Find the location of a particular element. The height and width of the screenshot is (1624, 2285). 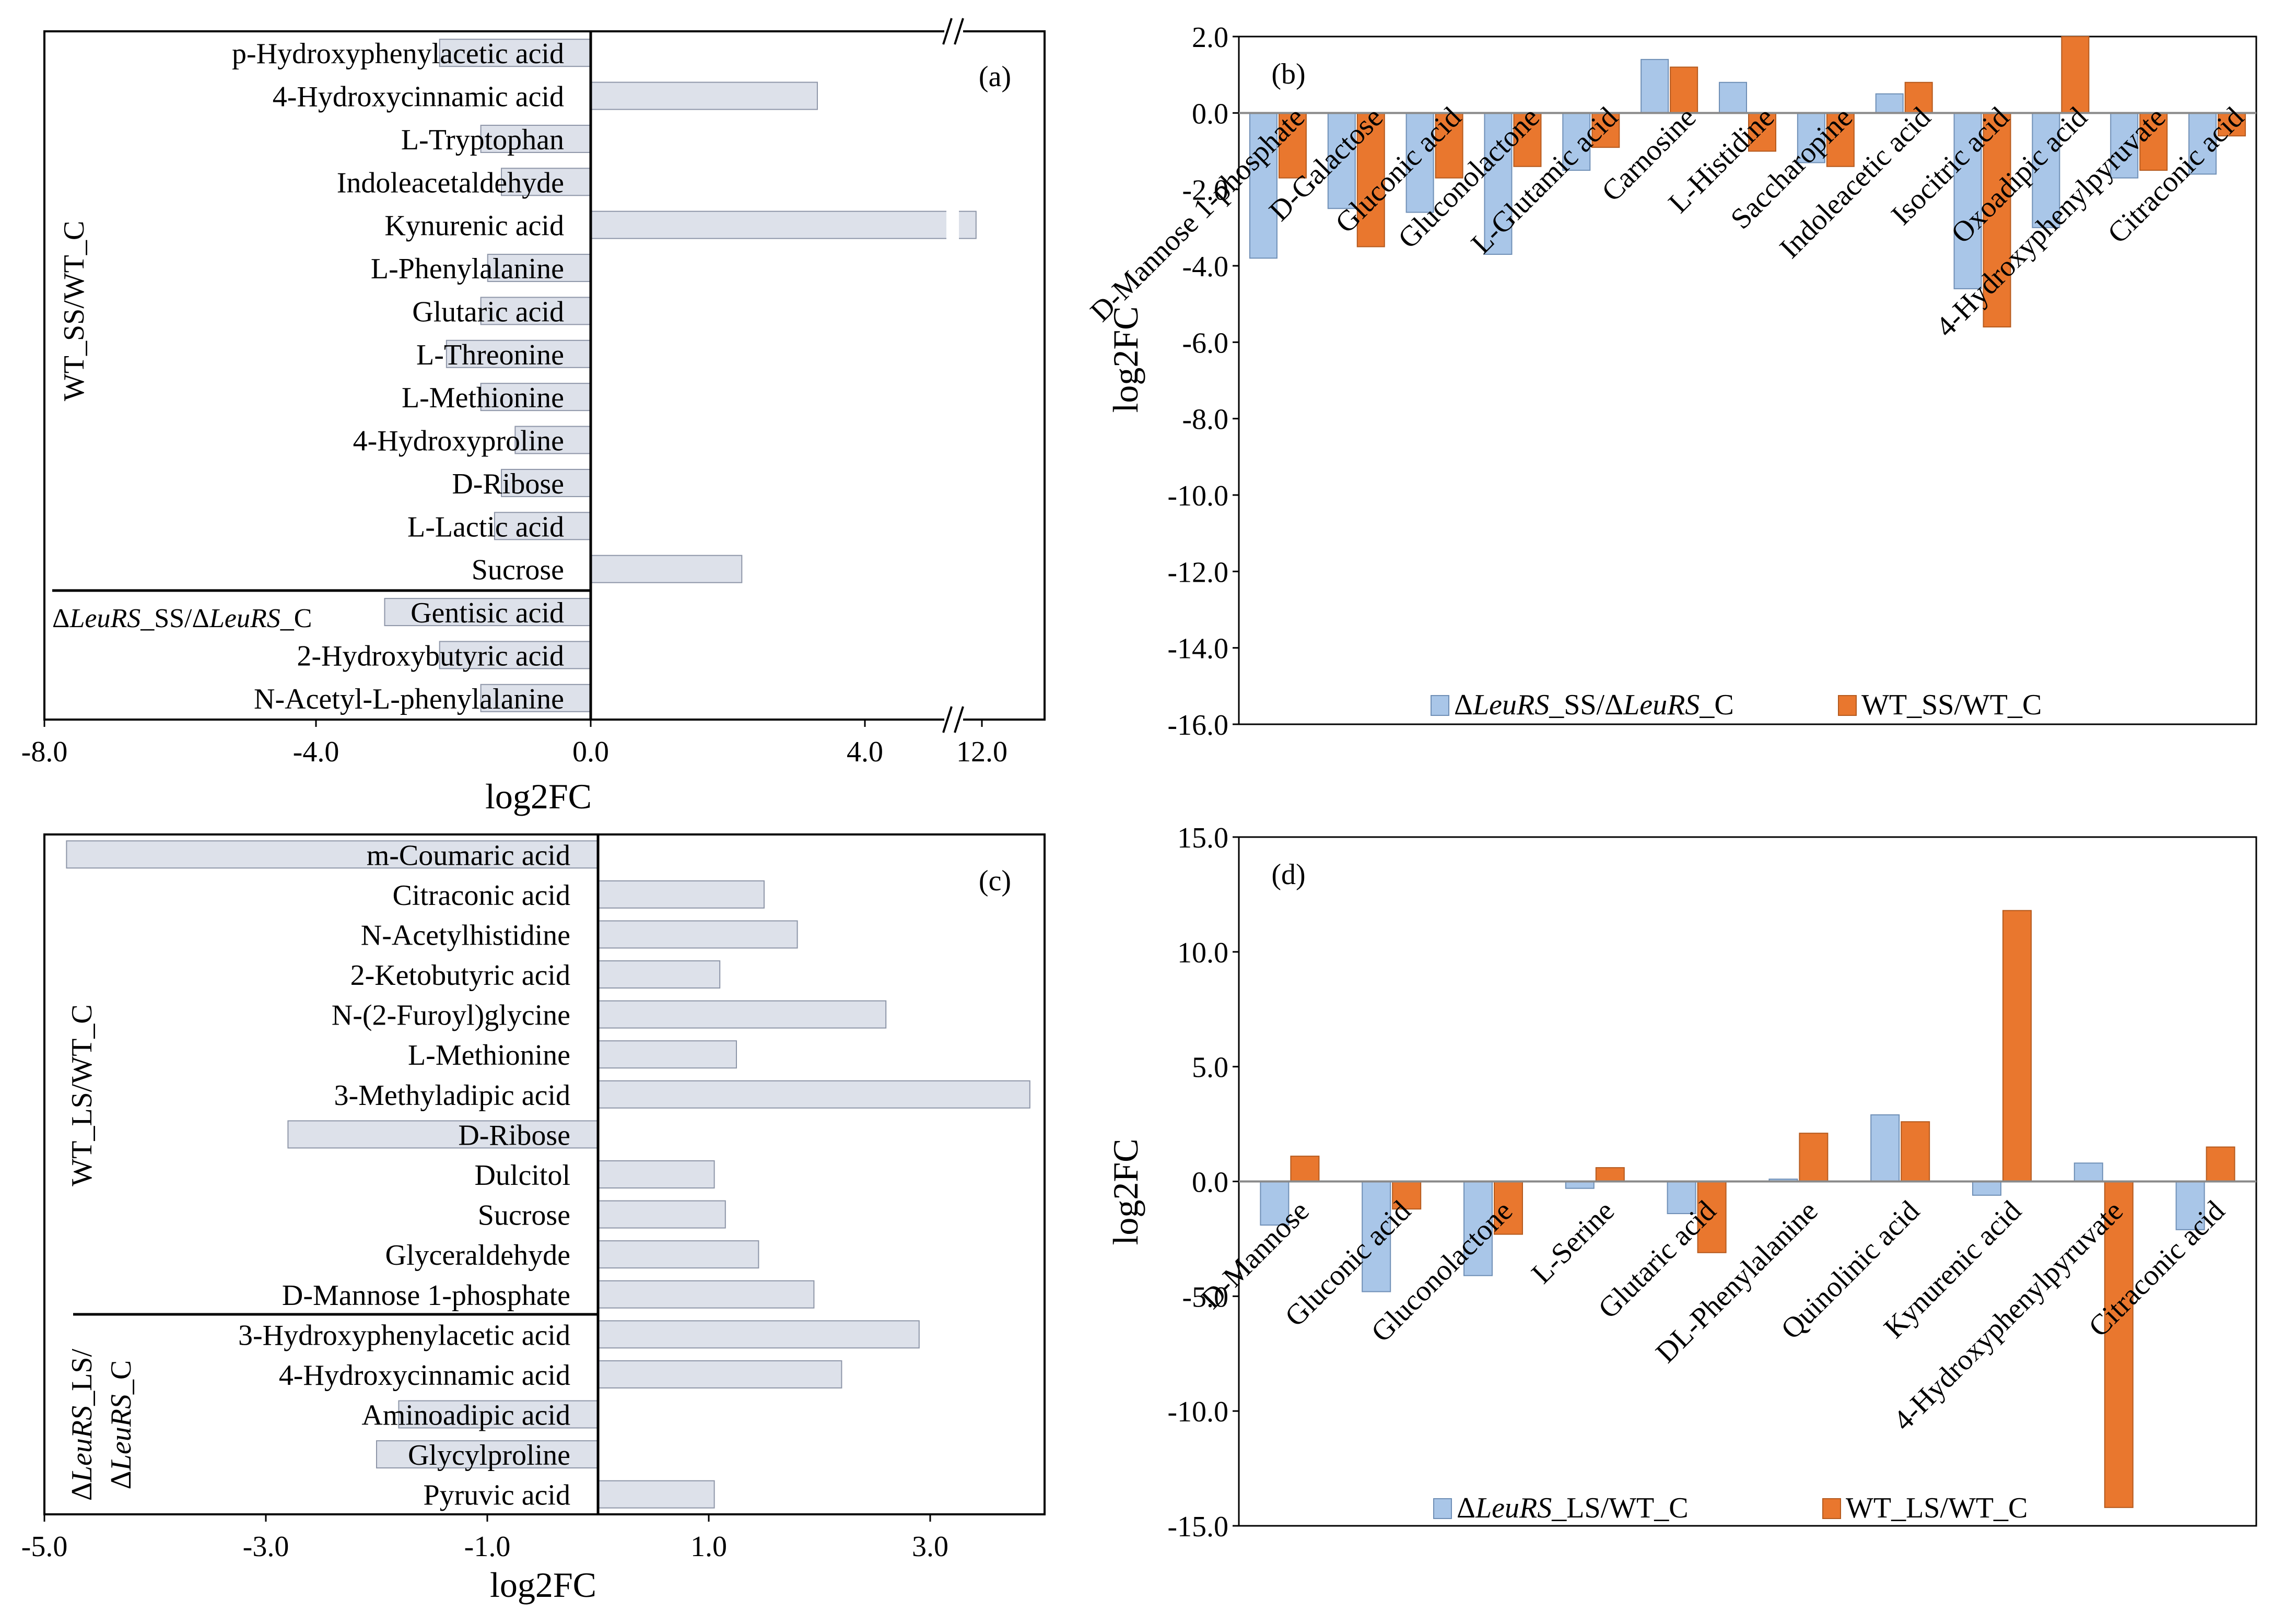

category-label-c-14: Aminoadipic acid is located at coordinates (465, 1415).